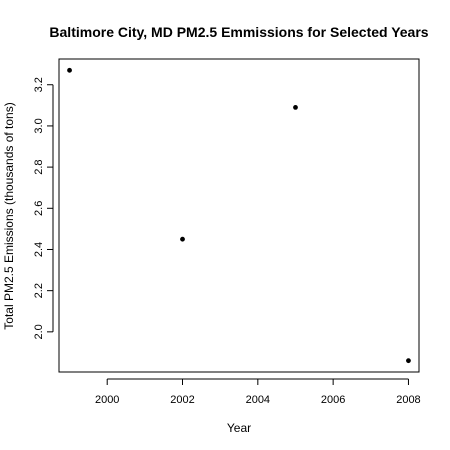 Image resolution: width=450 pixels, height=450 pixels. I want to click on y-axis: 2.0 2.2 2.4 2.6 2.8 3.0 3.2, so click(43, 208).